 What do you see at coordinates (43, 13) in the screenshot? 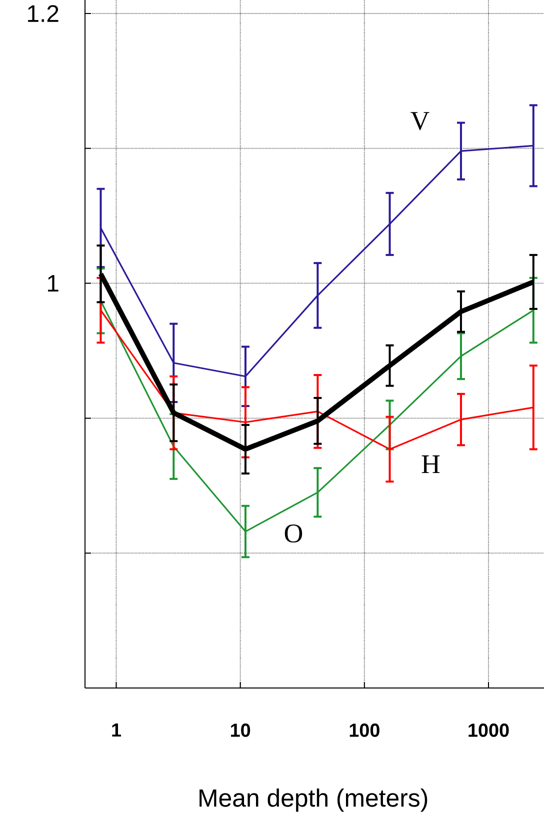
I see `y-tick-label: 1.2` at bounding box center [43, 13].